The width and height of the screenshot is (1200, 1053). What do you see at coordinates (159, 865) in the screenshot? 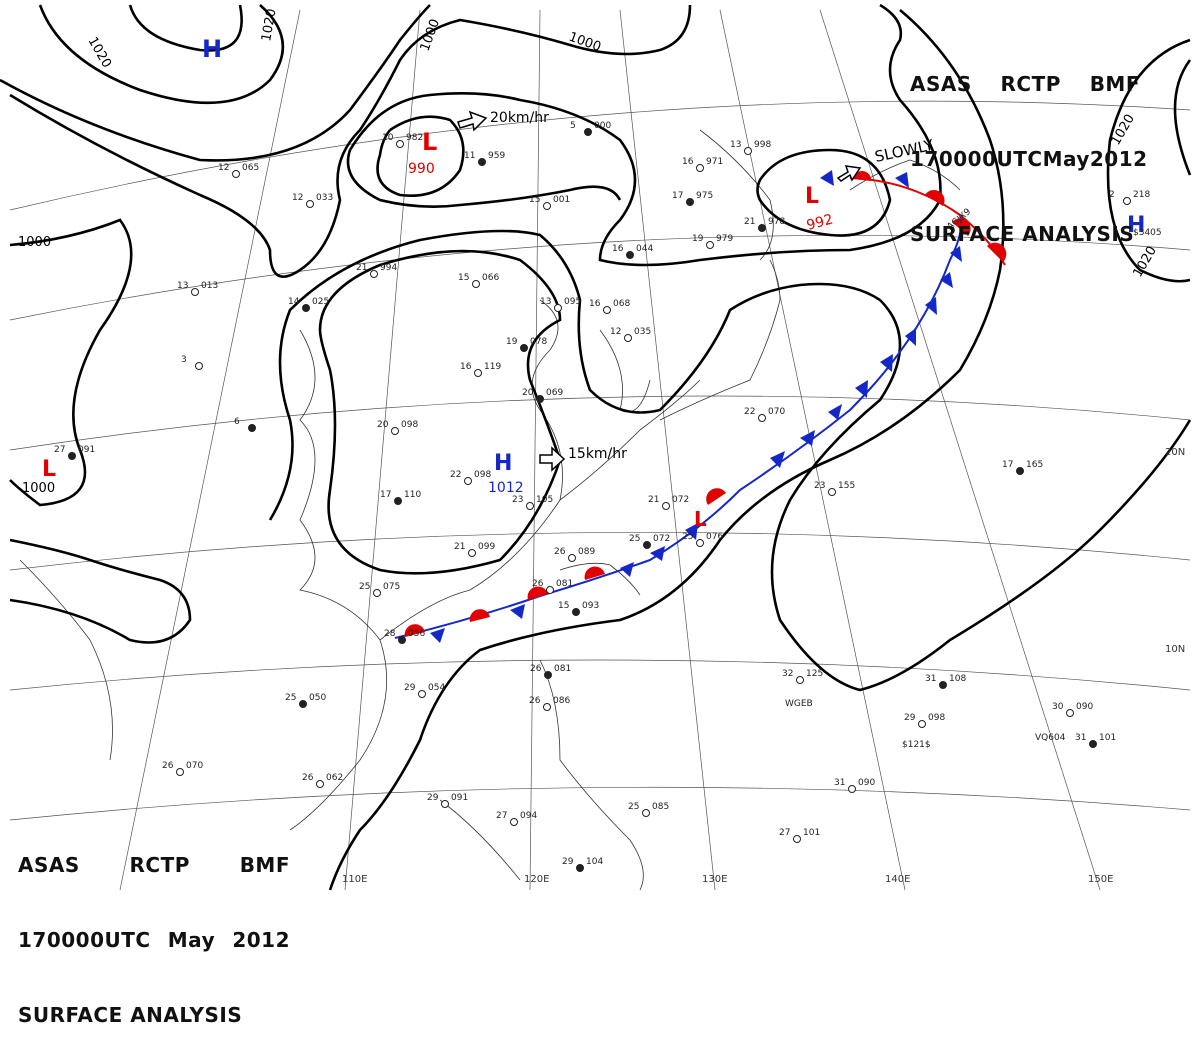
I see `header-station-code: RCTP` at bounding box center [159, 865].